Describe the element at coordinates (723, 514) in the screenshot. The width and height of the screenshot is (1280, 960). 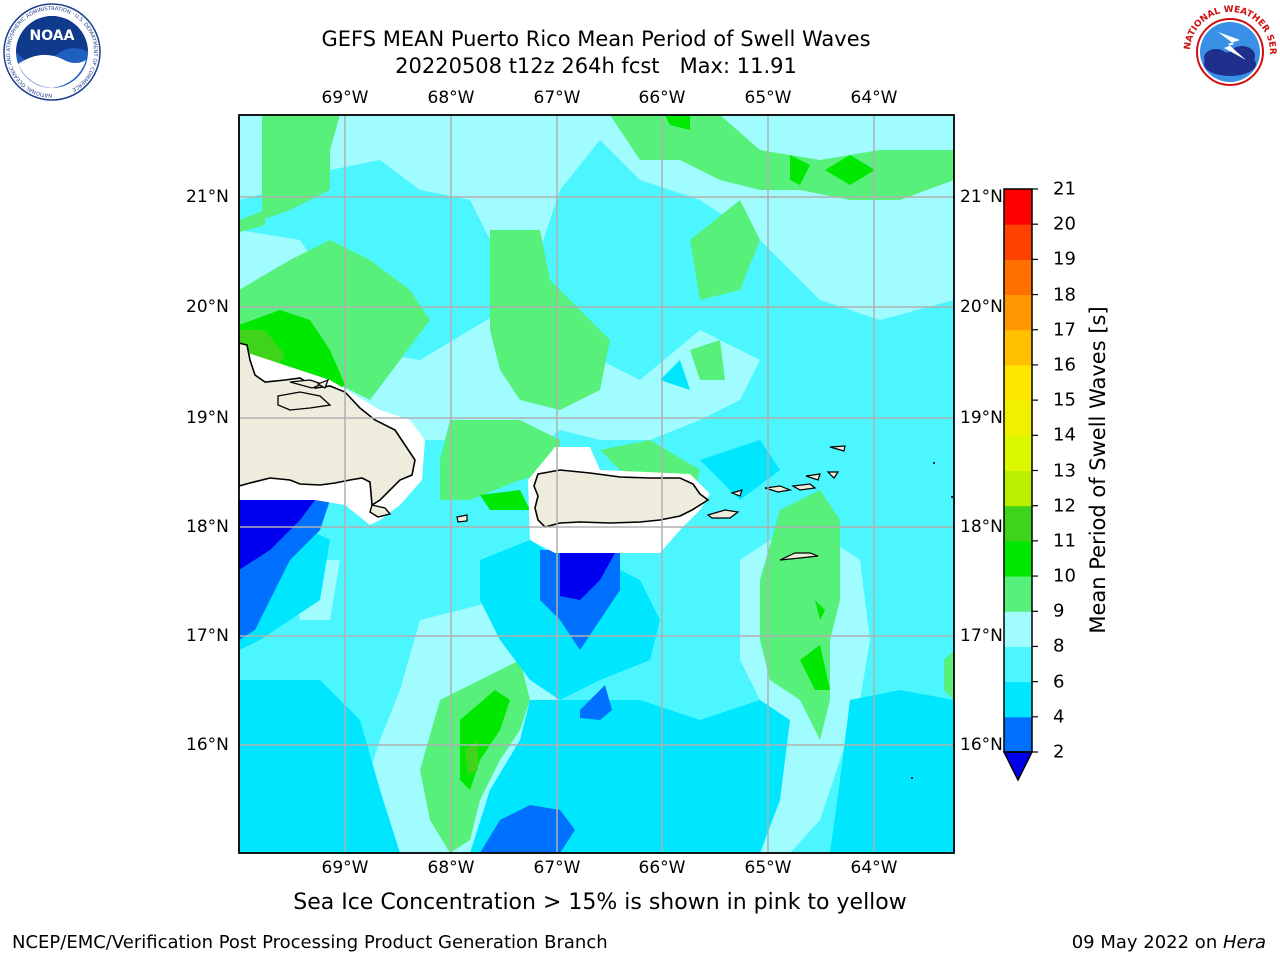
I see `land-vieques` at that location.